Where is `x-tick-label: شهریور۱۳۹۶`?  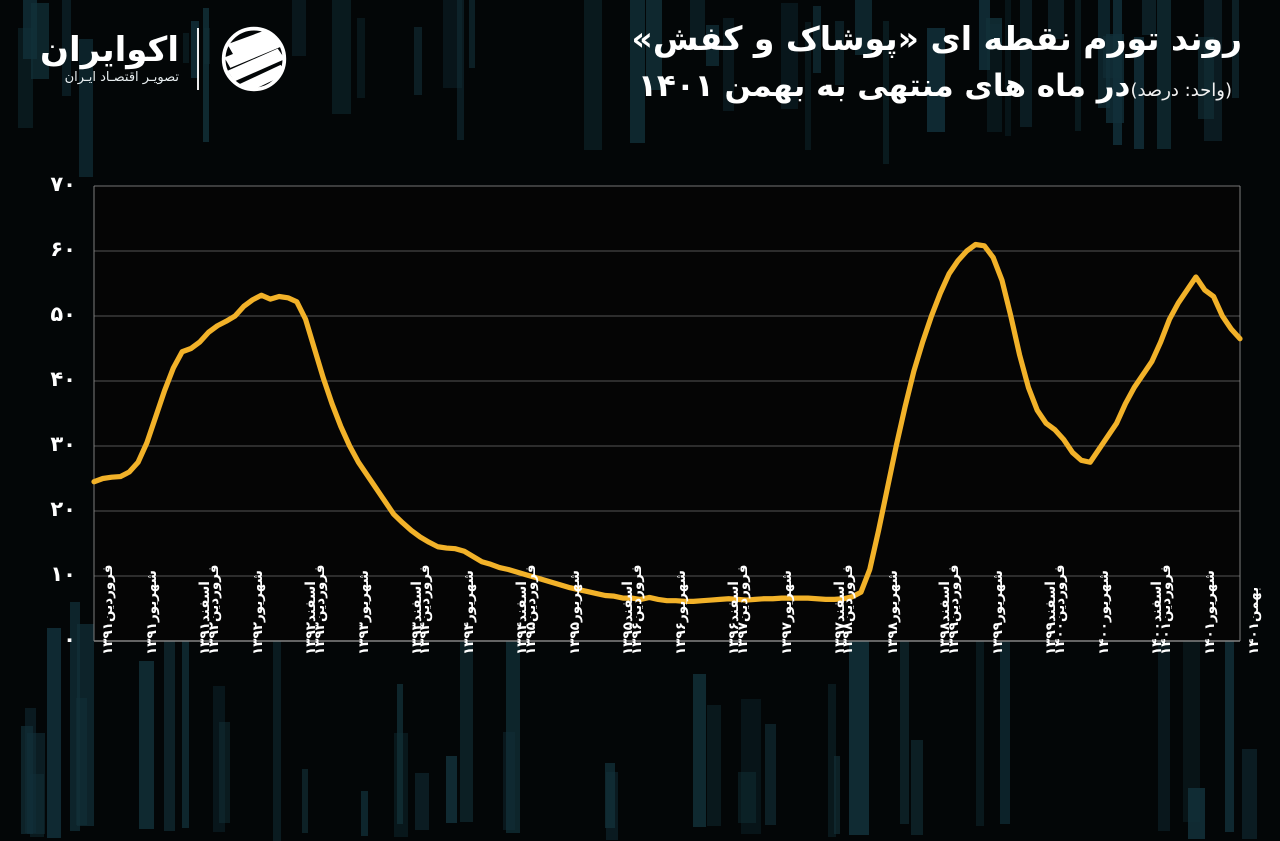 x-tick-label: شهریور۱۳۹۶ is located at coordinates (681, 612).